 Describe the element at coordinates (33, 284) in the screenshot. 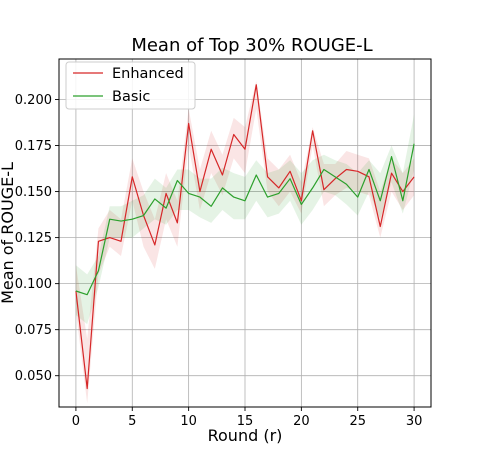

I see `y-tick-label: 0.100` at that location.